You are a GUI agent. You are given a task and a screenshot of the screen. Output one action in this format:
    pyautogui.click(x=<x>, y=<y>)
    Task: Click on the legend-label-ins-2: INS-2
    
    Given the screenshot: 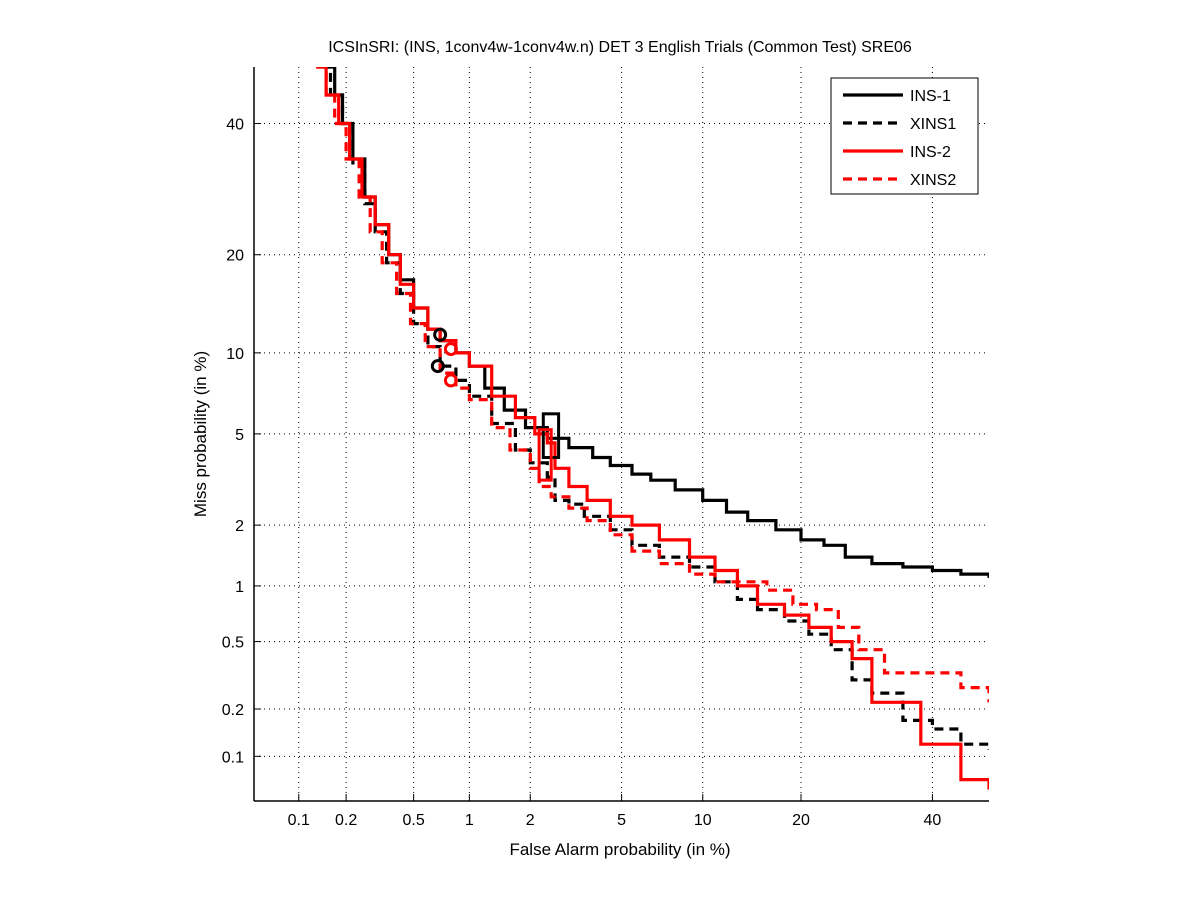 What is the action you would take?
    pyautogui.click(x=930, y=152)
    